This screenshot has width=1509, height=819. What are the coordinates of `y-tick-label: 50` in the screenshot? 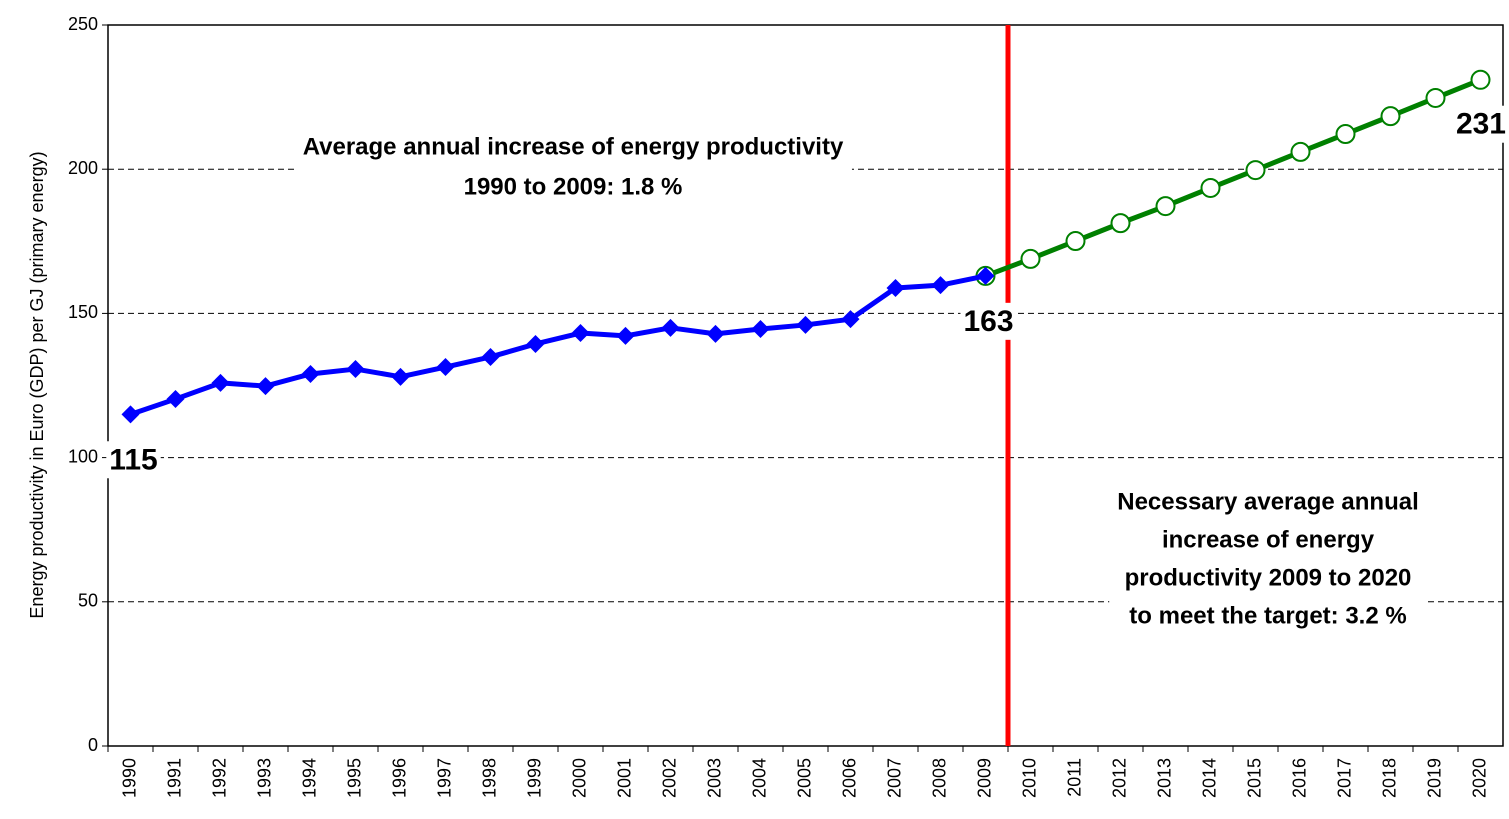 It's located at (88, 601).